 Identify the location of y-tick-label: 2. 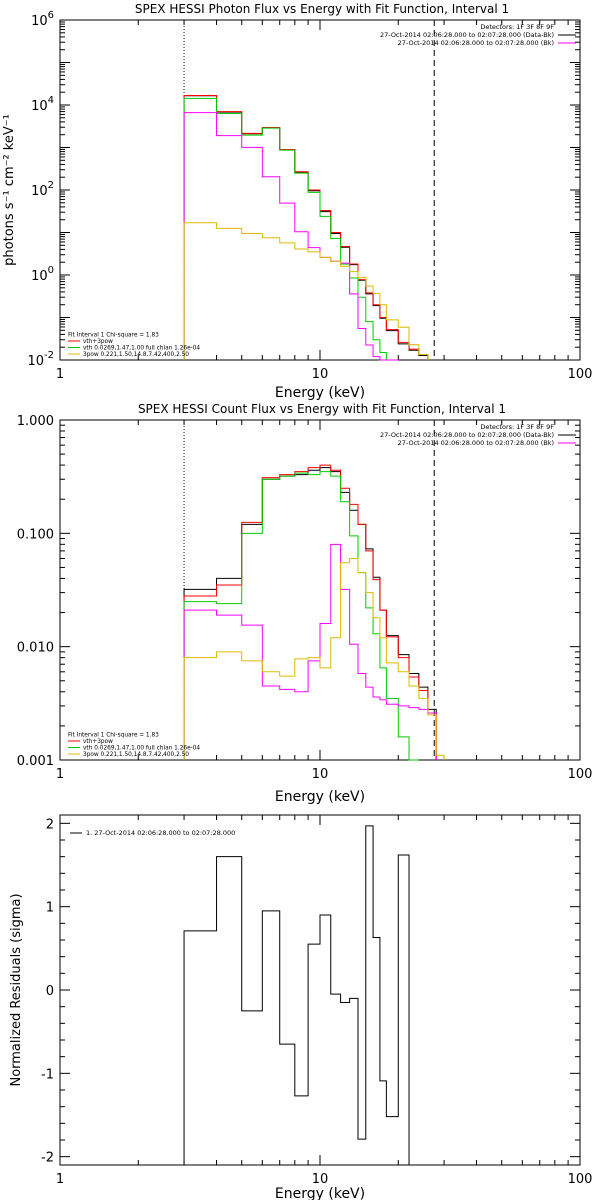
(50, 824).